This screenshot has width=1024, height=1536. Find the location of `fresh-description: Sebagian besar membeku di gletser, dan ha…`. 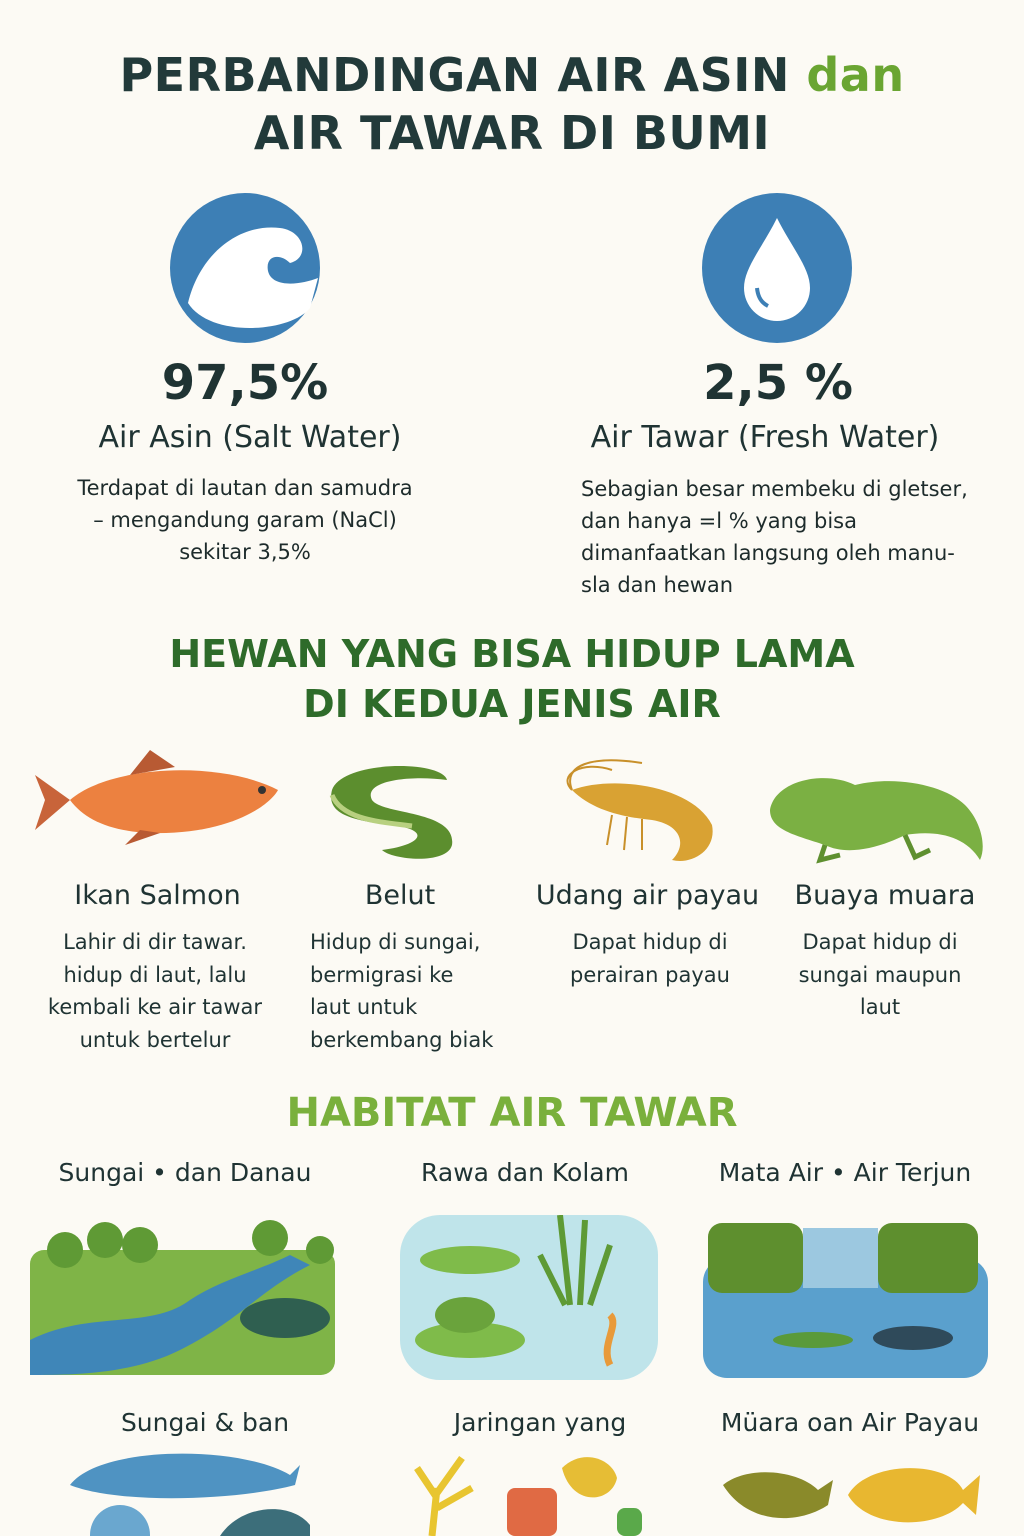

fresh-description: Sebagian besar membeku di gletser, dan ha… is located at coordinates (774, 537).